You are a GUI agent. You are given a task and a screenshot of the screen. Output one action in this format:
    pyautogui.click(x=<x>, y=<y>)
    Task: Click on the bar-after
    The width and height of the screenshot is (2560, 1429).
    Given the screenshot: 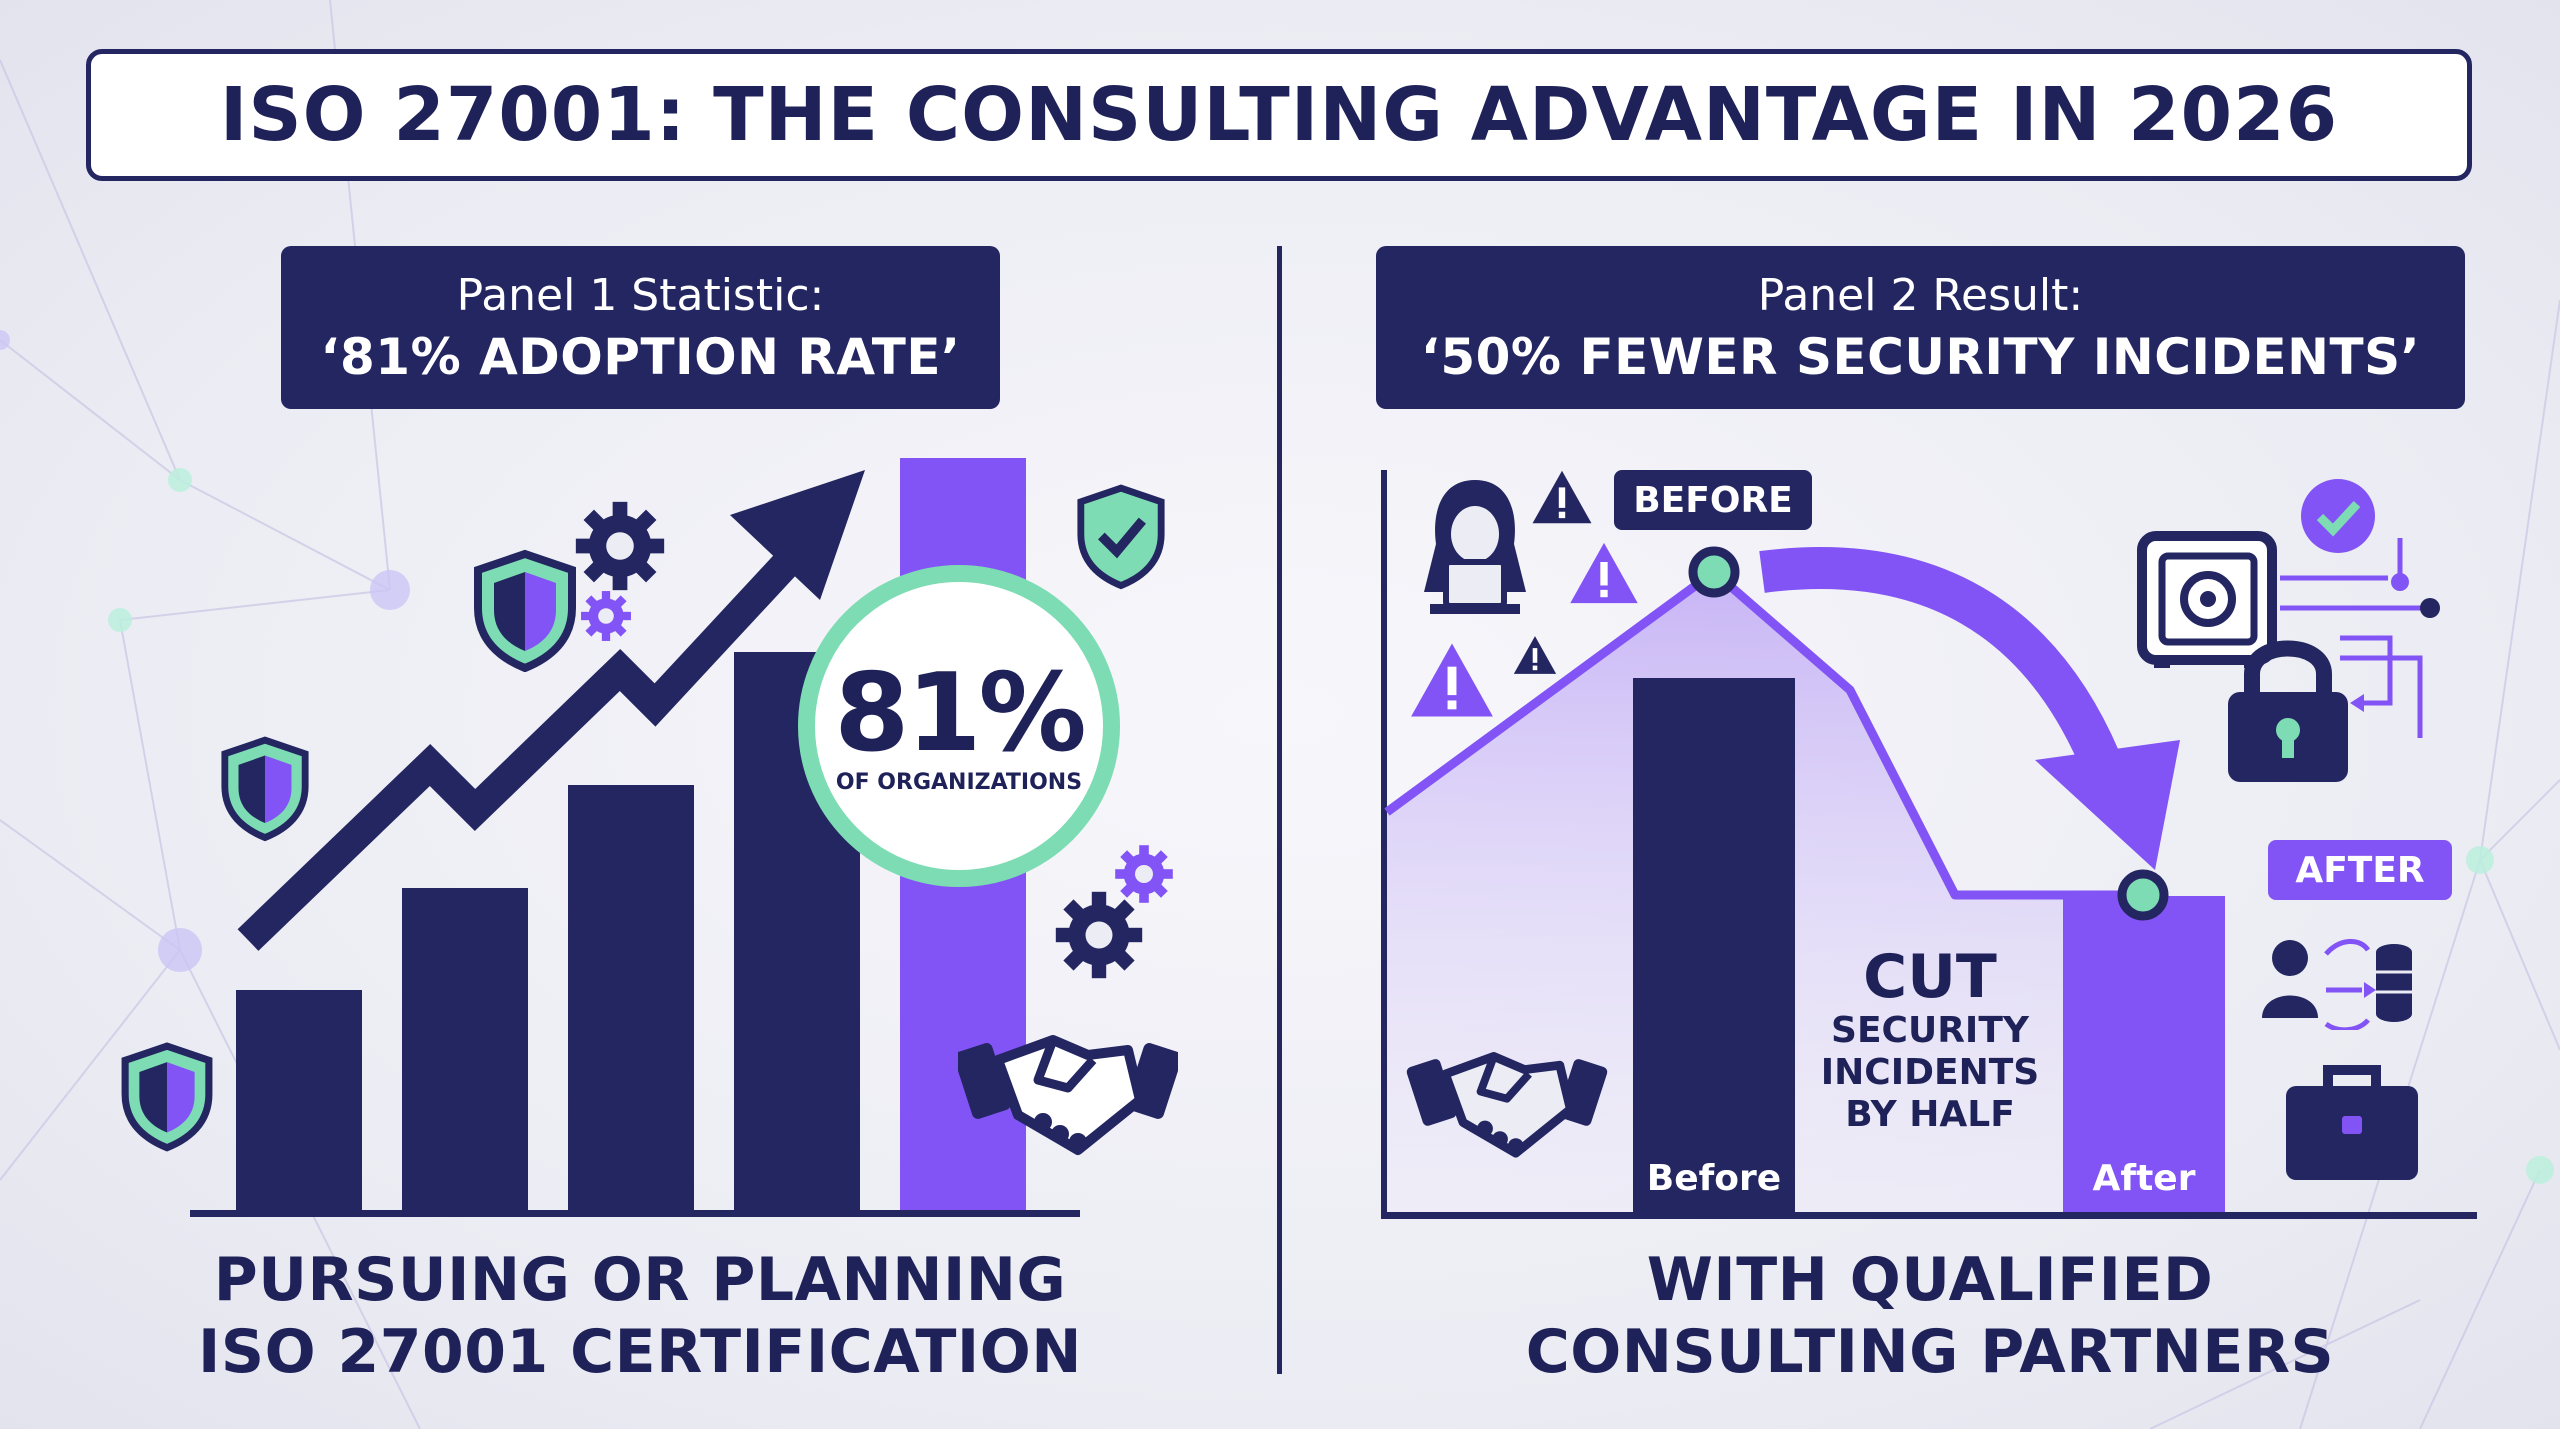 What is the action you would take?
    pyautogui.click(x=2144, y=1054)
    